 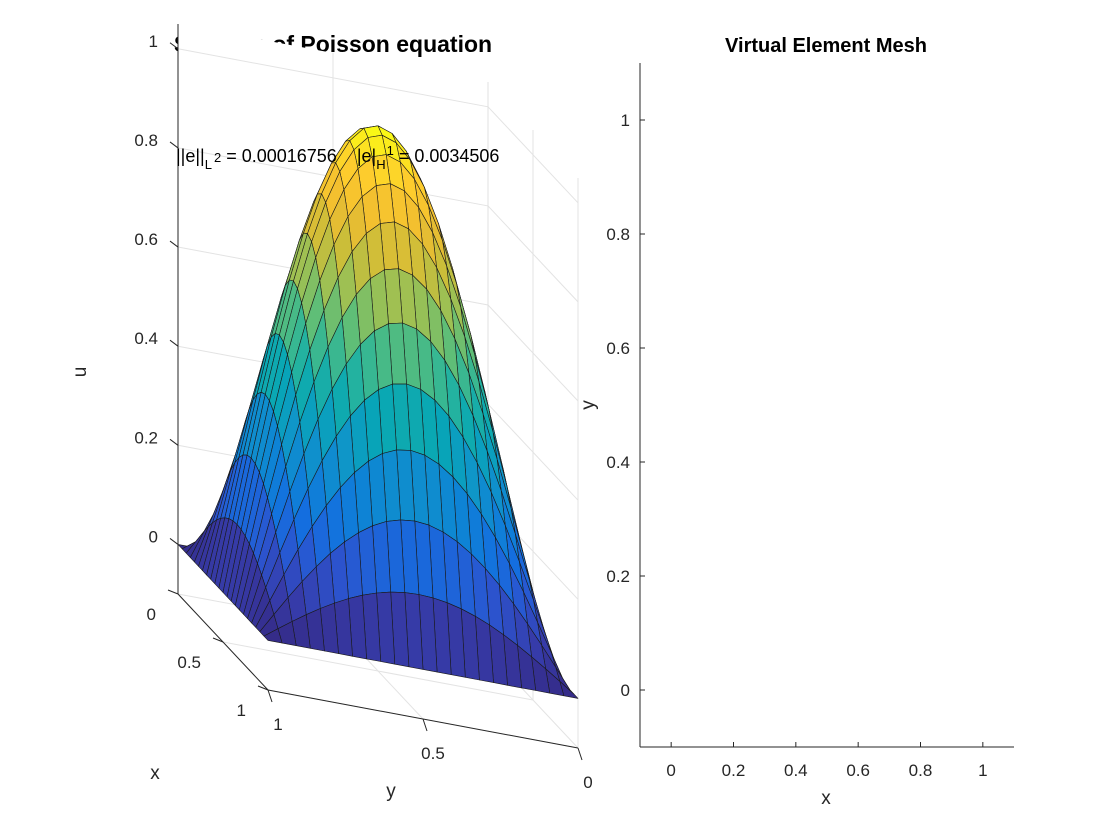 What do you see at coordinates (380, 164) in the screenshot?
I see `h1-subscript: H` at bounding box center [380, 164].